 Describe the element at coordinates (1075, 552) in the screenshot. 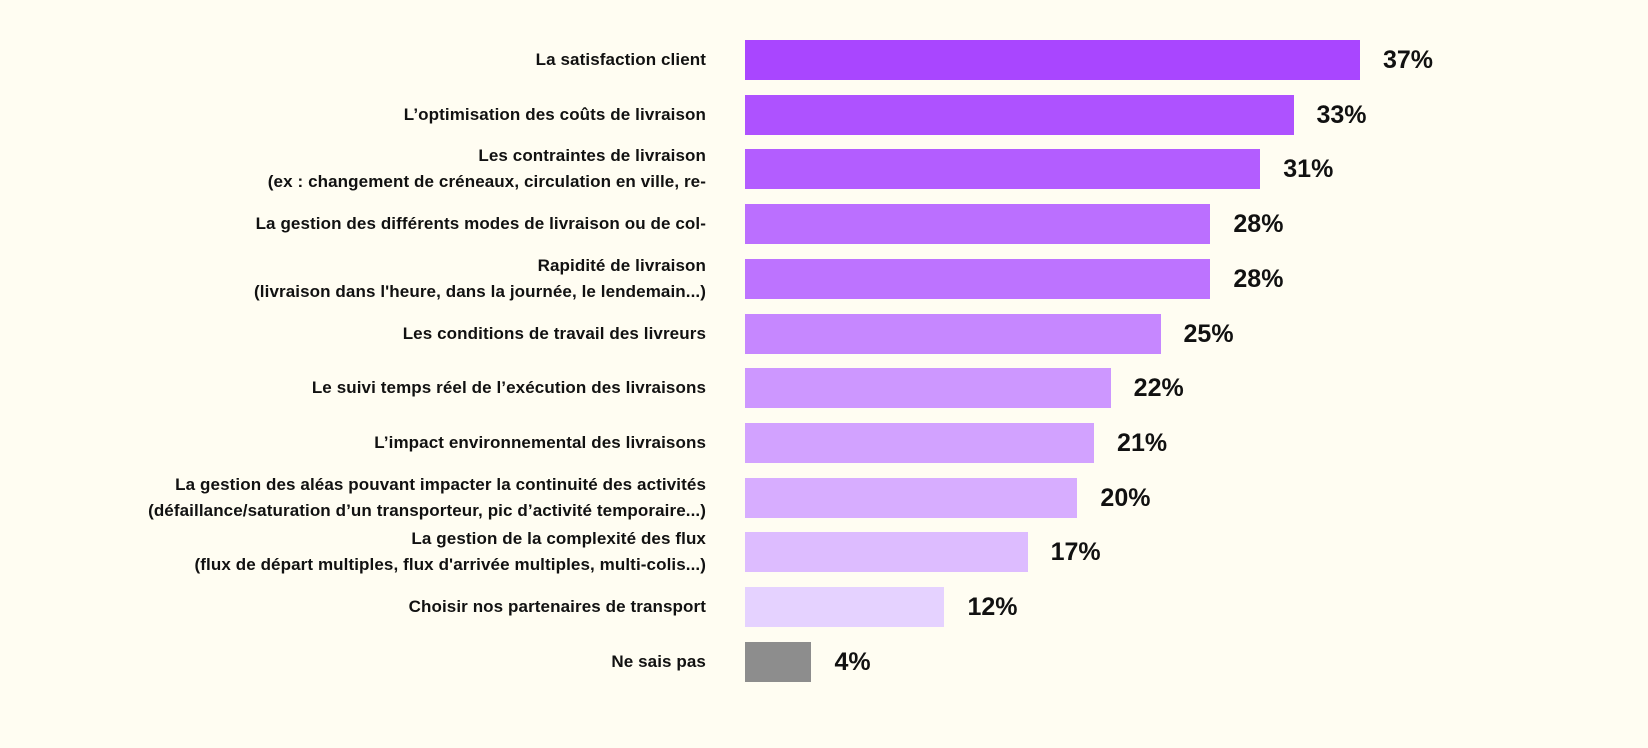

I see `value-label: 17%` at that location.